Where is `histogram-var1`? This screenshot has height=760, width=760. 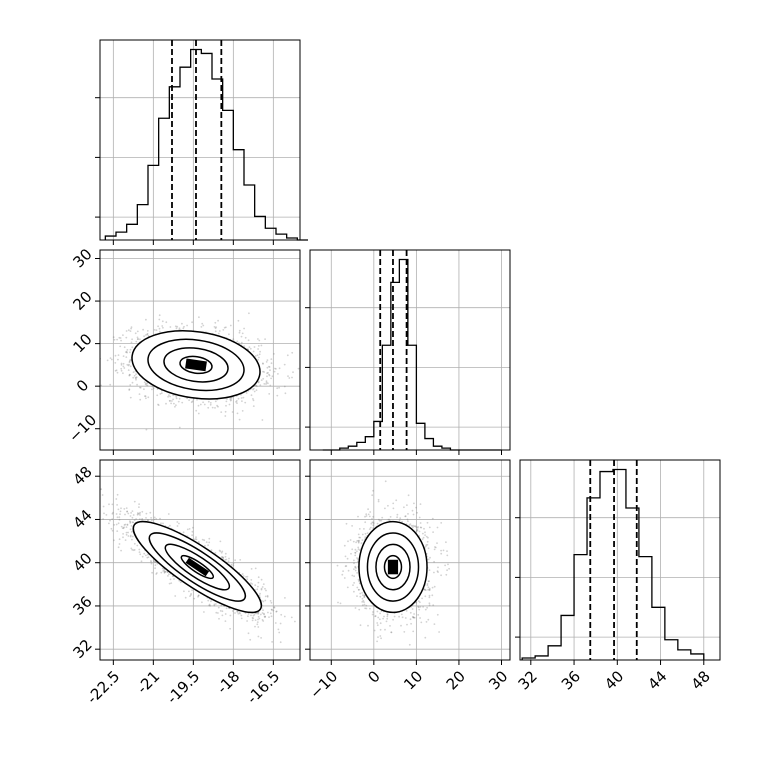 histogram-var1 is located at coordinates (408, 352).